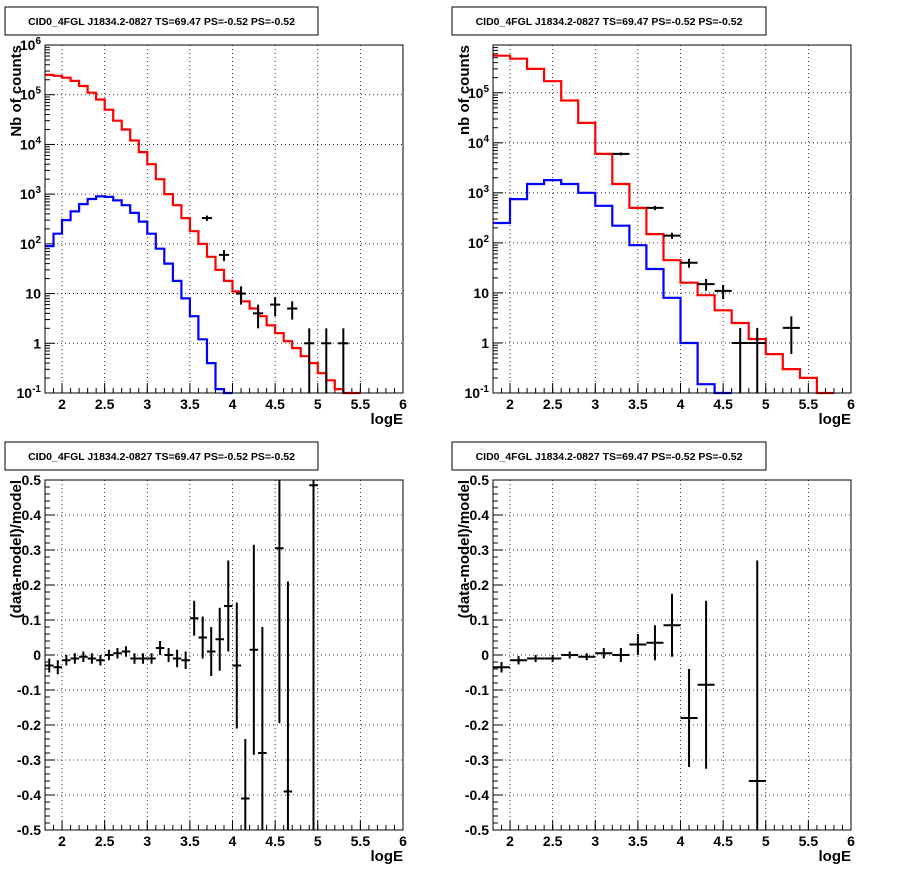 This screenshot has width=898, height=875. Describe the element at coordinates (485, 655) in the screenshot. I see `tick-label: 0` at that location.